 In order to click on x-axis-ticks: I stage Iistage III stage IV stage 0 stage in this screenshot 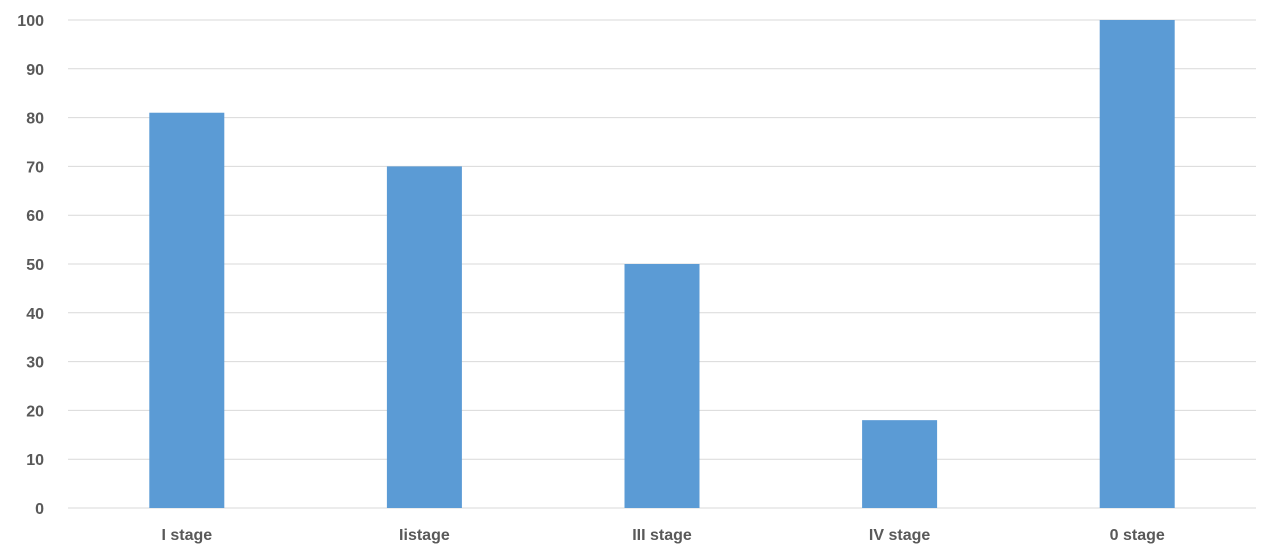, I will do `click(662, 535)`.